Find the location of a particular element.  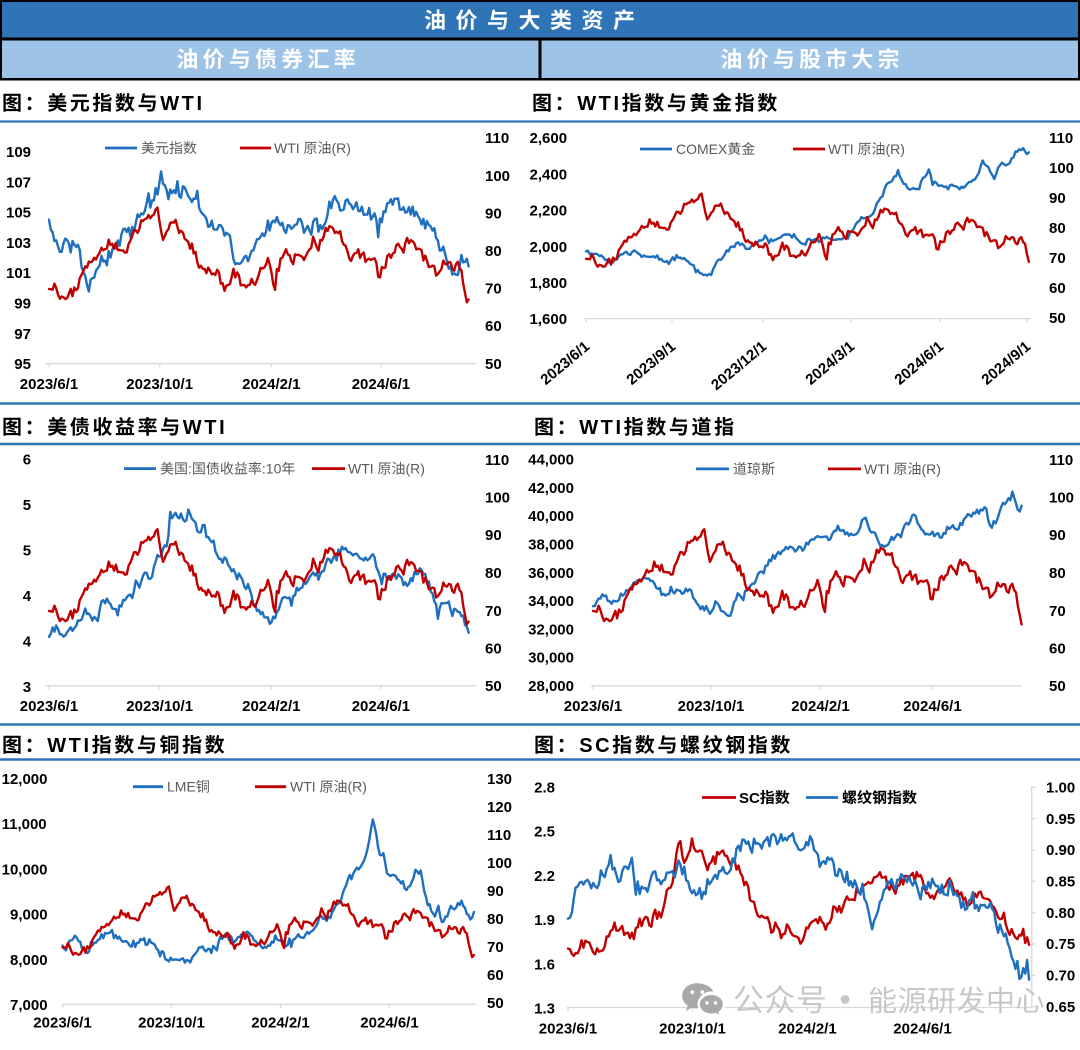

svg-text: 1,800 is located at coordinates (549, 283).